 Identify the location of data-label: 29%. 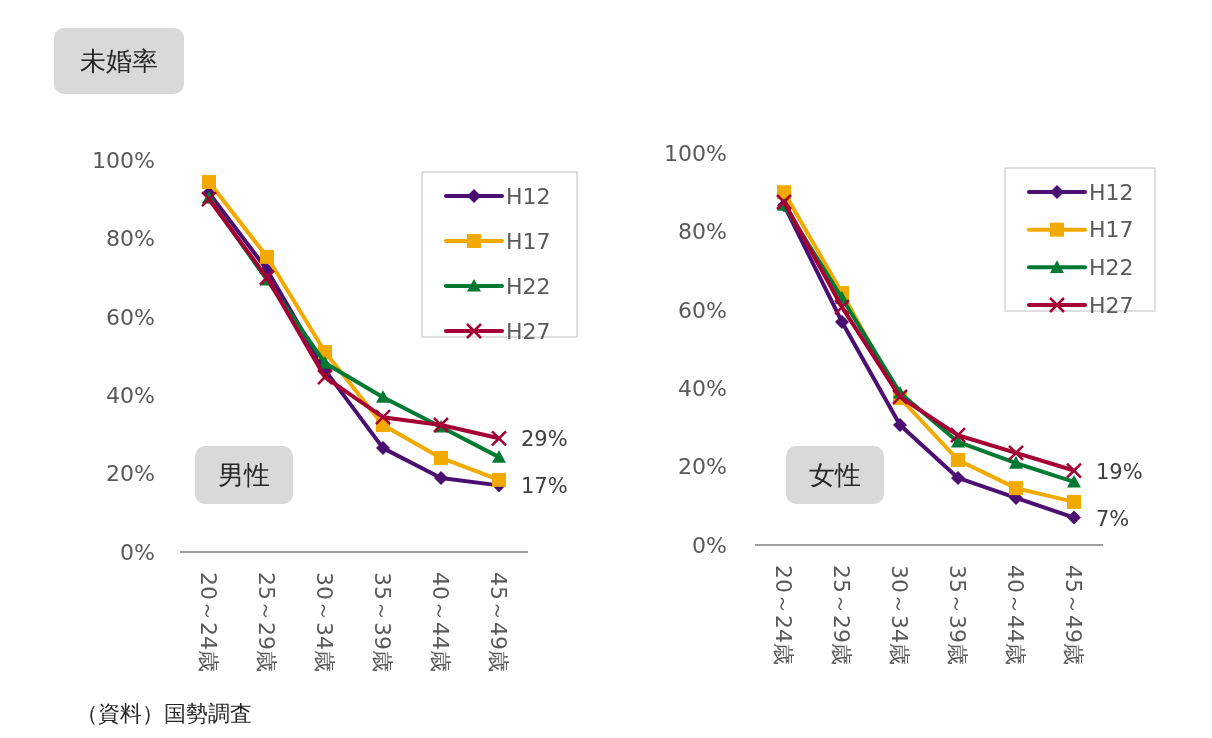
(544, 439).